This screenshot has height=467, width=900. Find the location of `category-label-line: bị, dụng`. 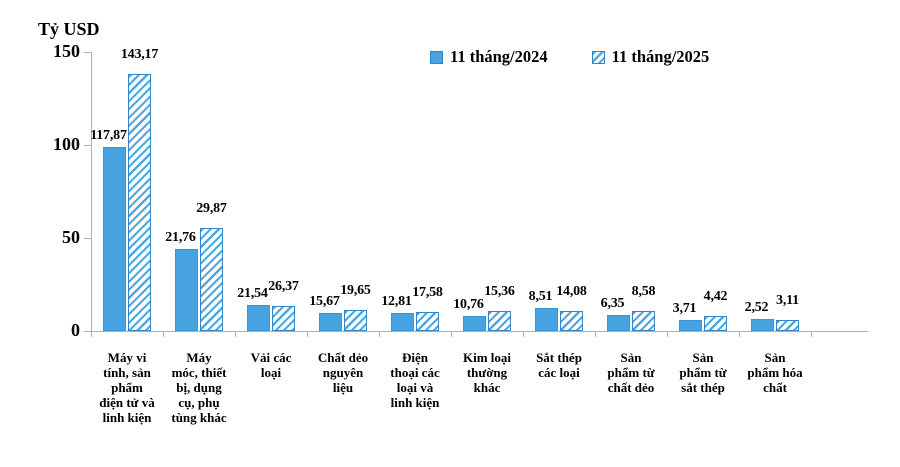

category-label-line: bị, dụng is located at coordinates (199, 387).